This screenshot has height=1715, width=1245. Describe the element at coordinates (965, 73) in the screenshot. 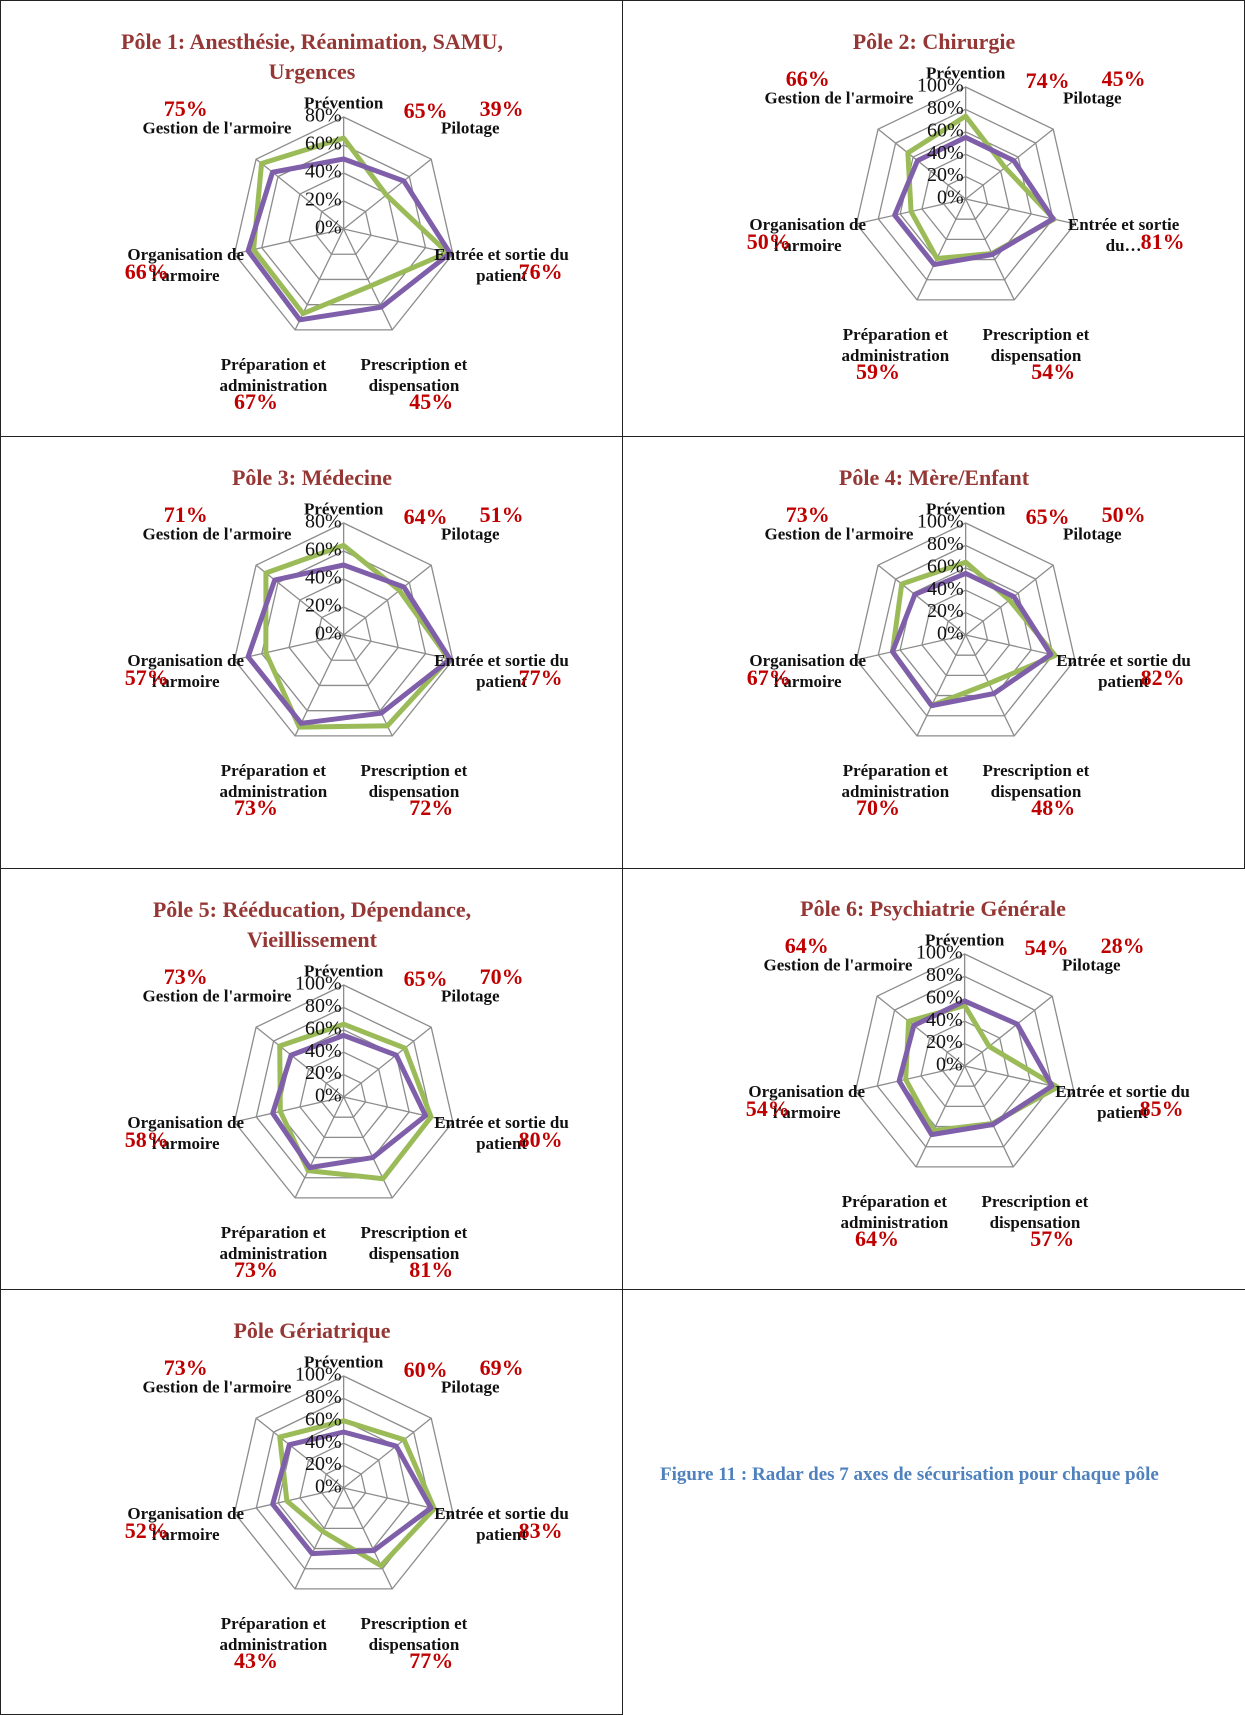

I see `axis-label: Prévention` at that location.